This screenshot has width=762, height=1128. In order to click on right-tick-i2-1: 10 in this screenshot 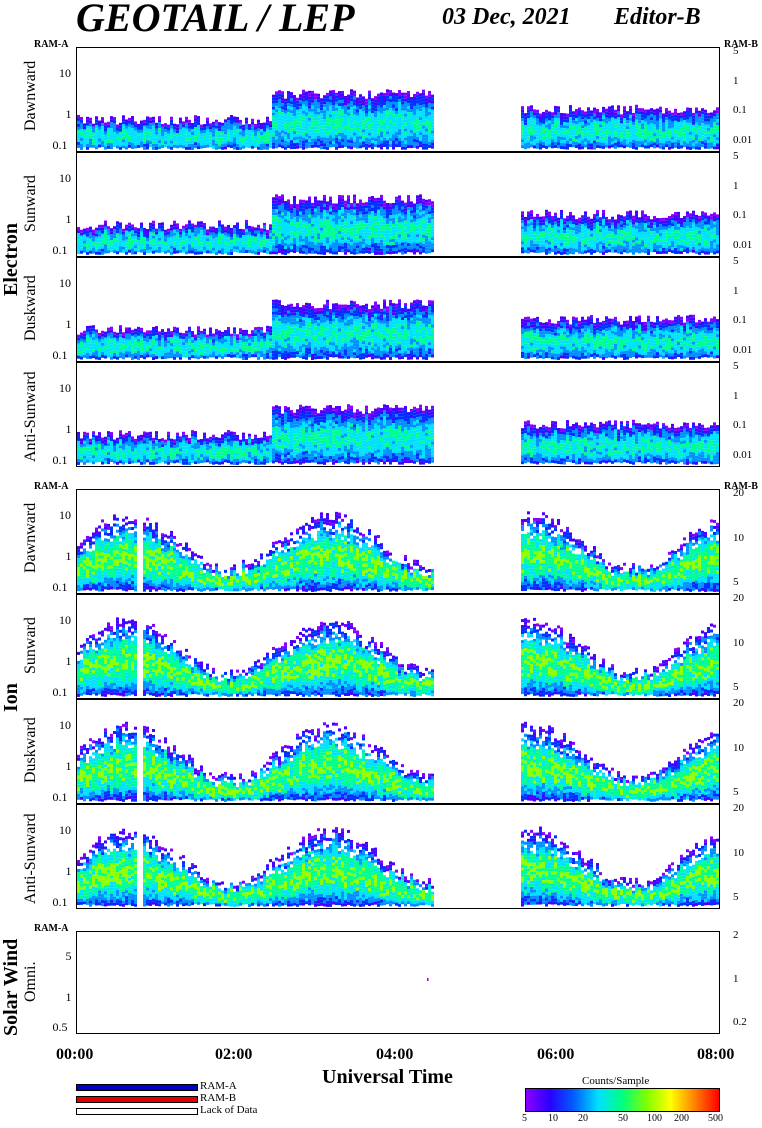, I will do `click(738, 643)`.